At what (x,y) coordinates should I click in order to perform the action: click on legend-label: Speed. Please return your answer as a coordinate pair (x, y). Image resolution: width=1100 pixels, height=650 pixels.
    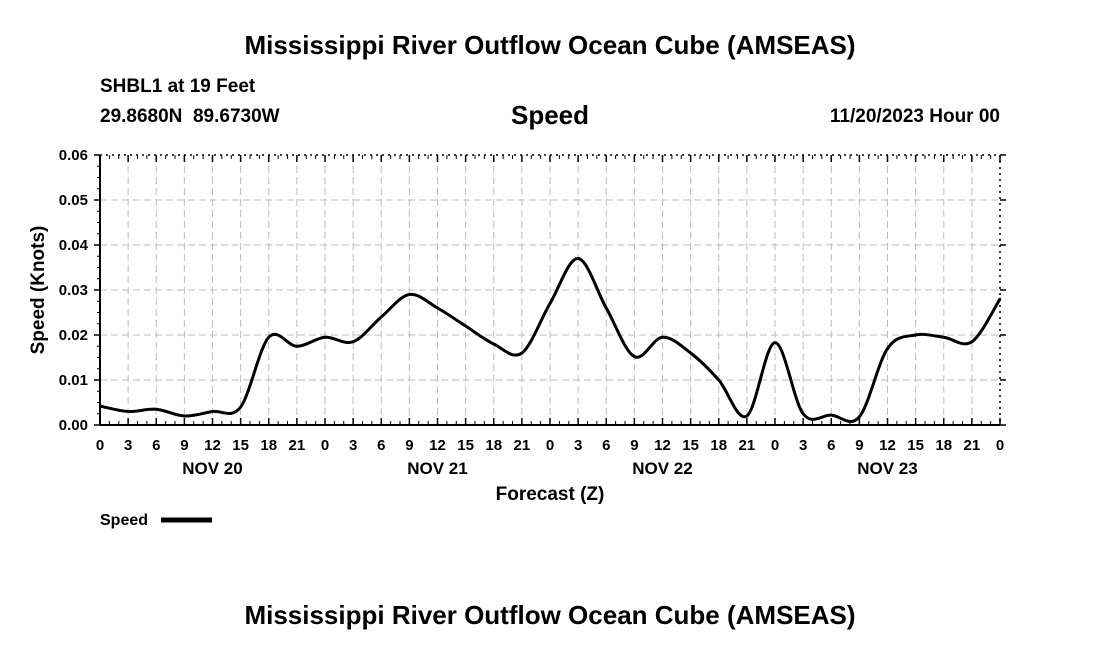
    Looking at the image, I should click on (124, 520).